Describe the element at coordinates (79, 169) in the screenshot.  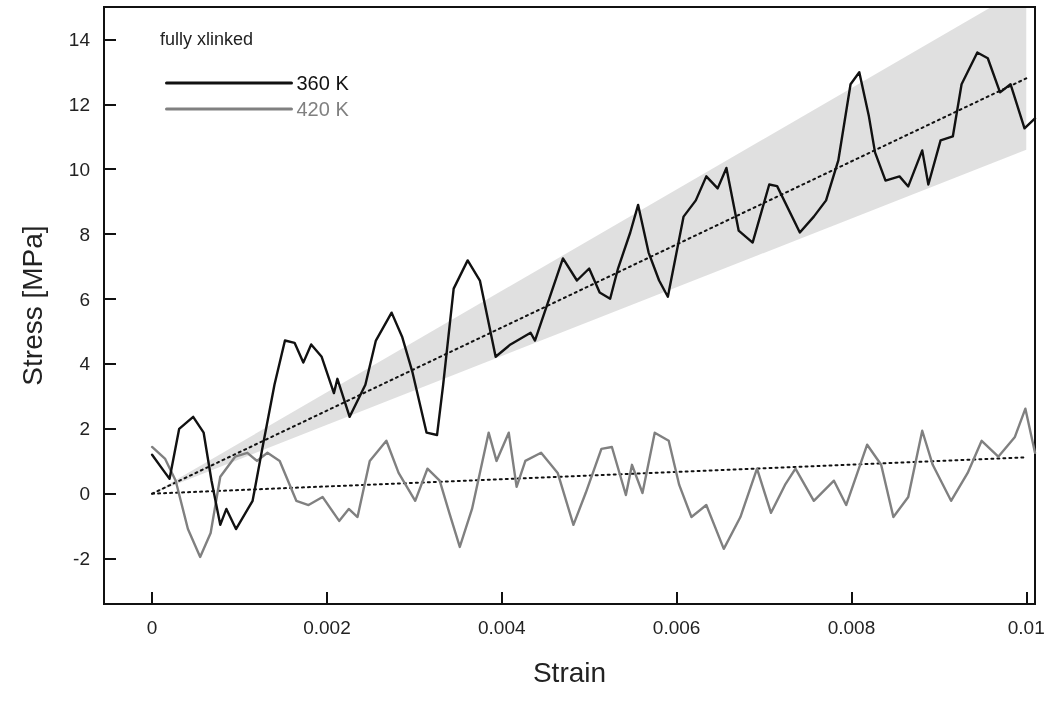
I see `y-tick-label: 10` at that location.